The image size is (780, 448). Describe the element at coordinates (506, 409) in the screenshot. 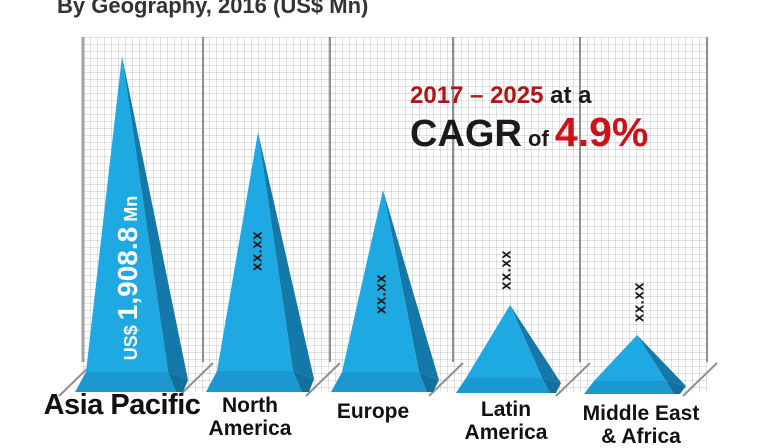

I see `category-line1: Latin` at that location.